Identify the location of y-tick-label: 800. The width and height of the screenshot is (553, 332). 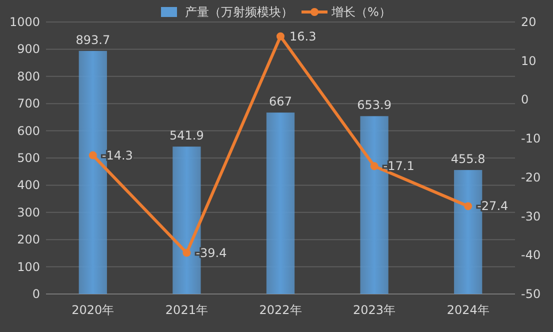
(28, 76).